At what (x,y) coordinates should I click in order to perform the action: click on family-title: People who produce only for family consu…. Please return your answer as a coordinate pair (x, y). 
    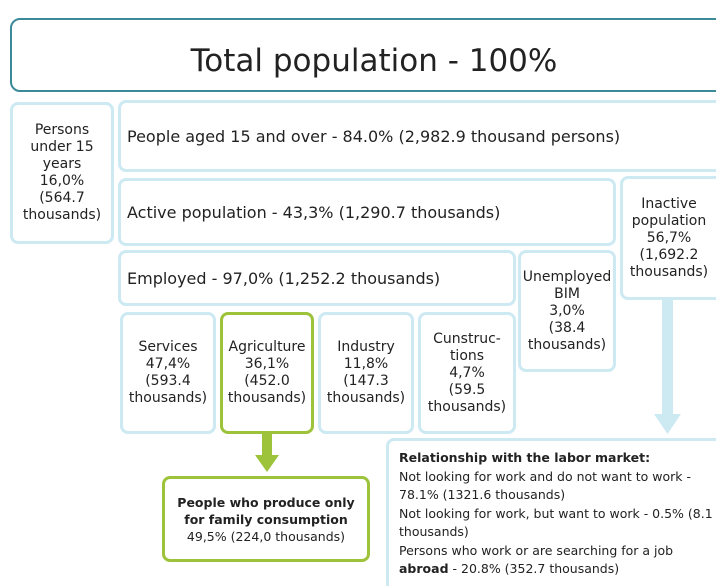
    Looking at the image, I should click on (266, 510).